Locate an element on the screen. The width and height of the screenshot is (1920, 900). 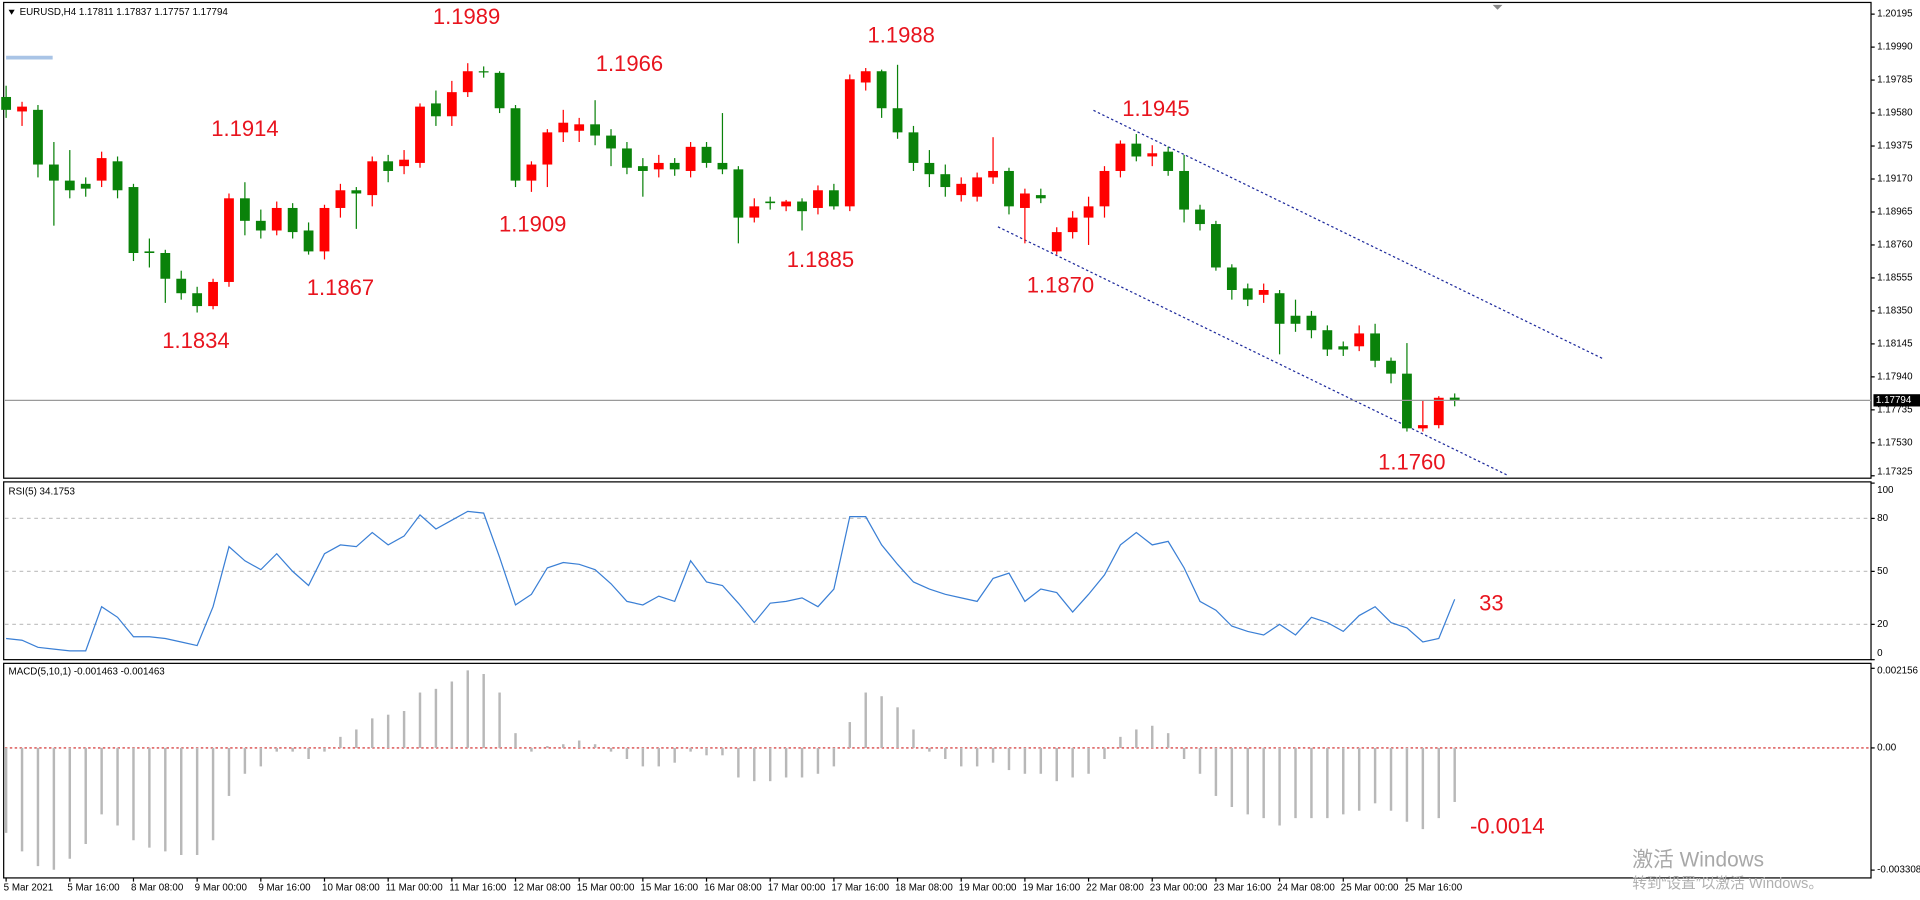
y-tick-label: 1.19580 is located at coordinates (1895, 113).